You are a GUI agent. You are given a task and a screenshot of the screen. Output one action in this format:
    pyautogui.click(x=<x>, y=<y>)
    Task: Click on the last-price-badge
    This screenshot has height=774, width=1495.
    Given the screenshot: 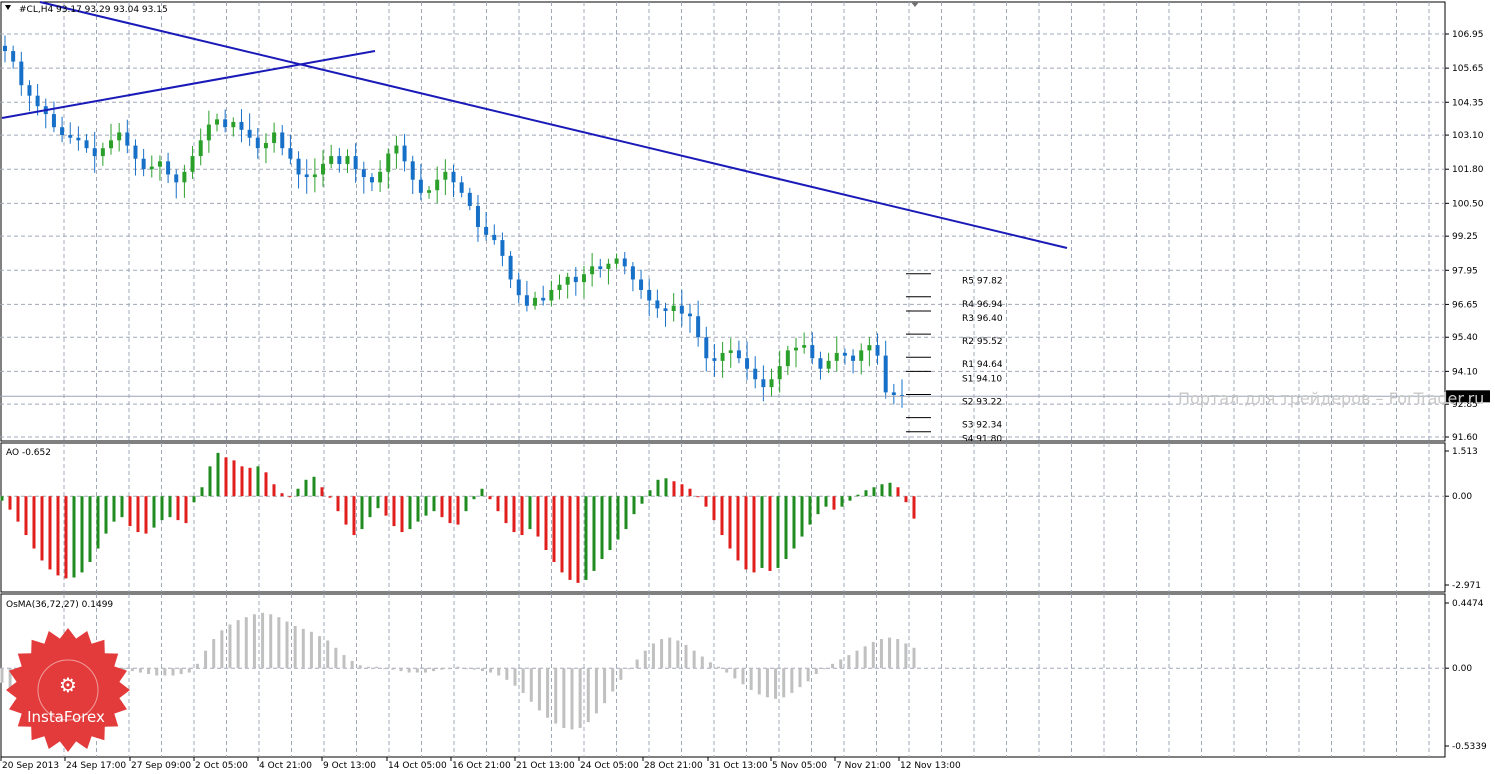 What is the action you would take?
    pyautogui.click(x=1468, y=396)
    